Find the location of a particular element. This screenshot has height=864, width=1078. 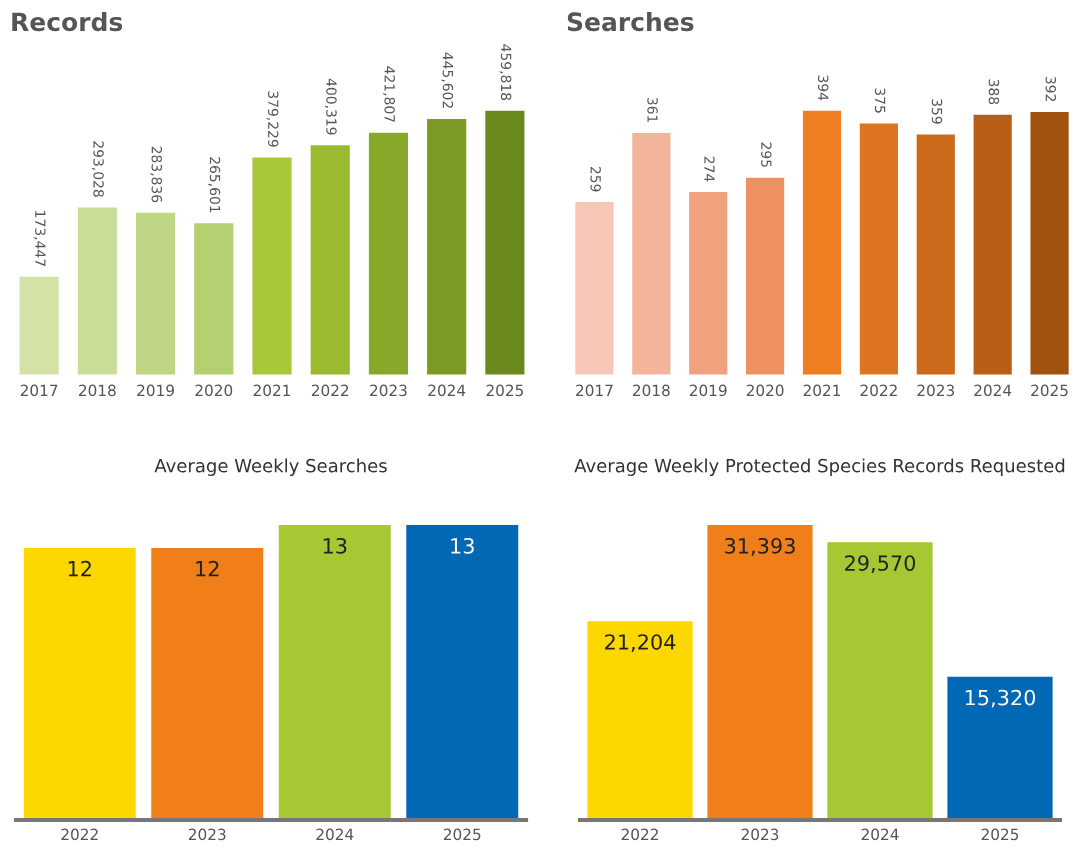

data-label: 15,320 is located at coordinates (1000, 698).